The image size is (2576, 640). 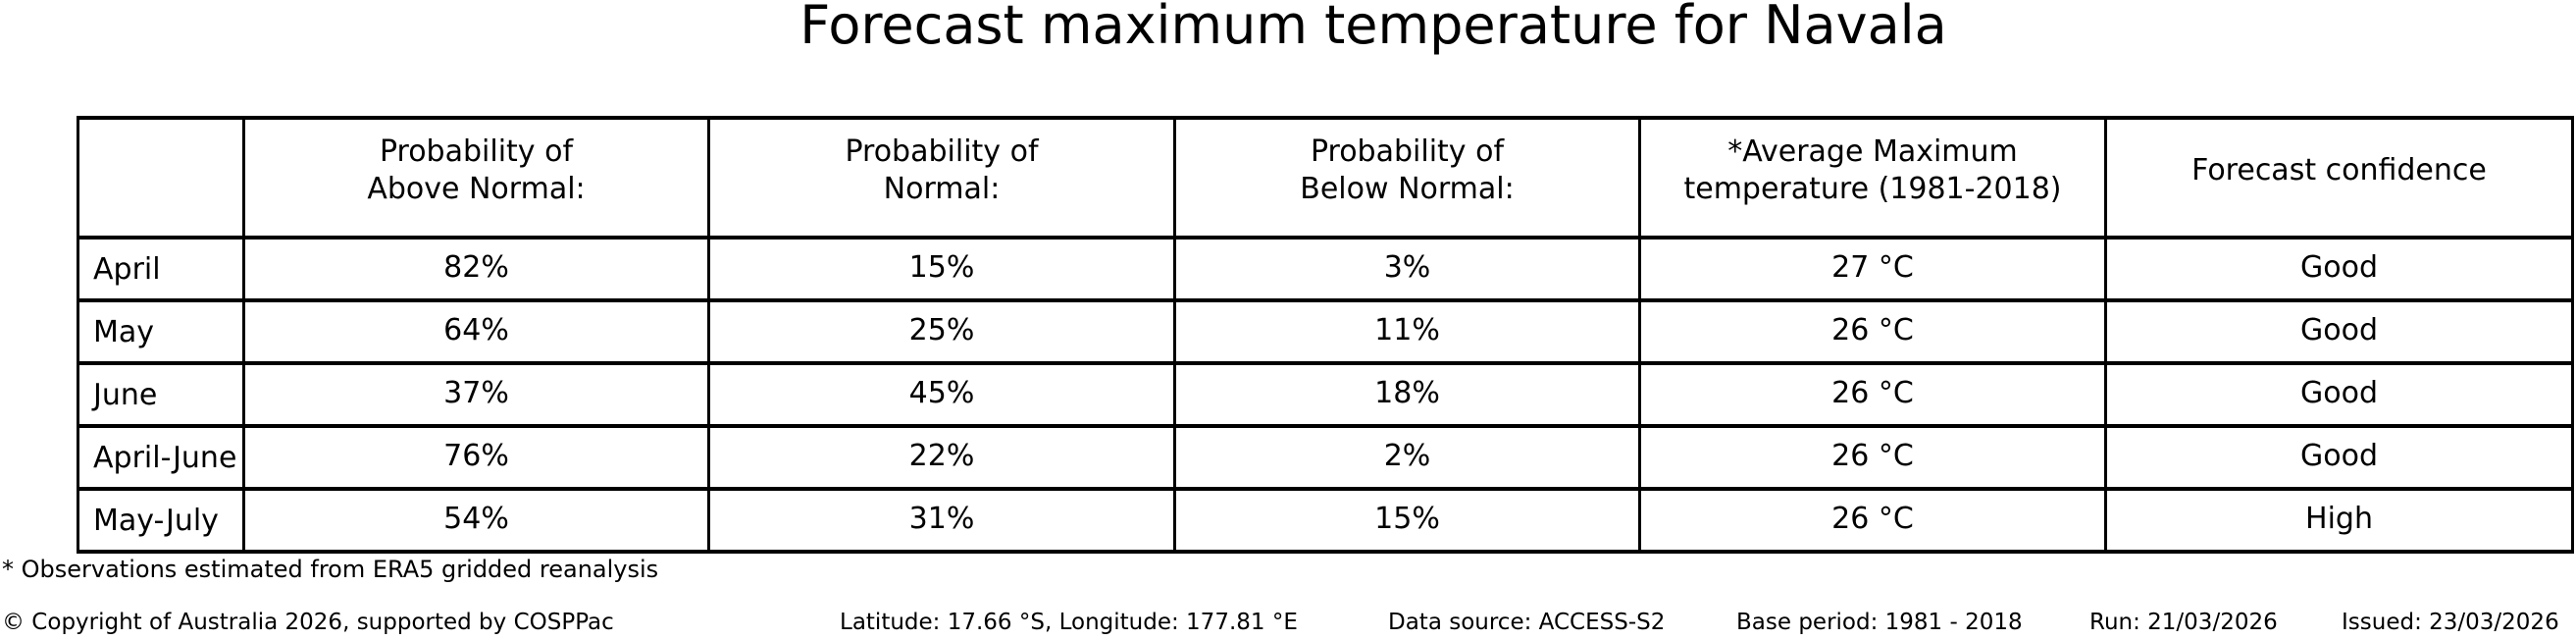 I want to click on corner-cell, so click(x=161, y=178).